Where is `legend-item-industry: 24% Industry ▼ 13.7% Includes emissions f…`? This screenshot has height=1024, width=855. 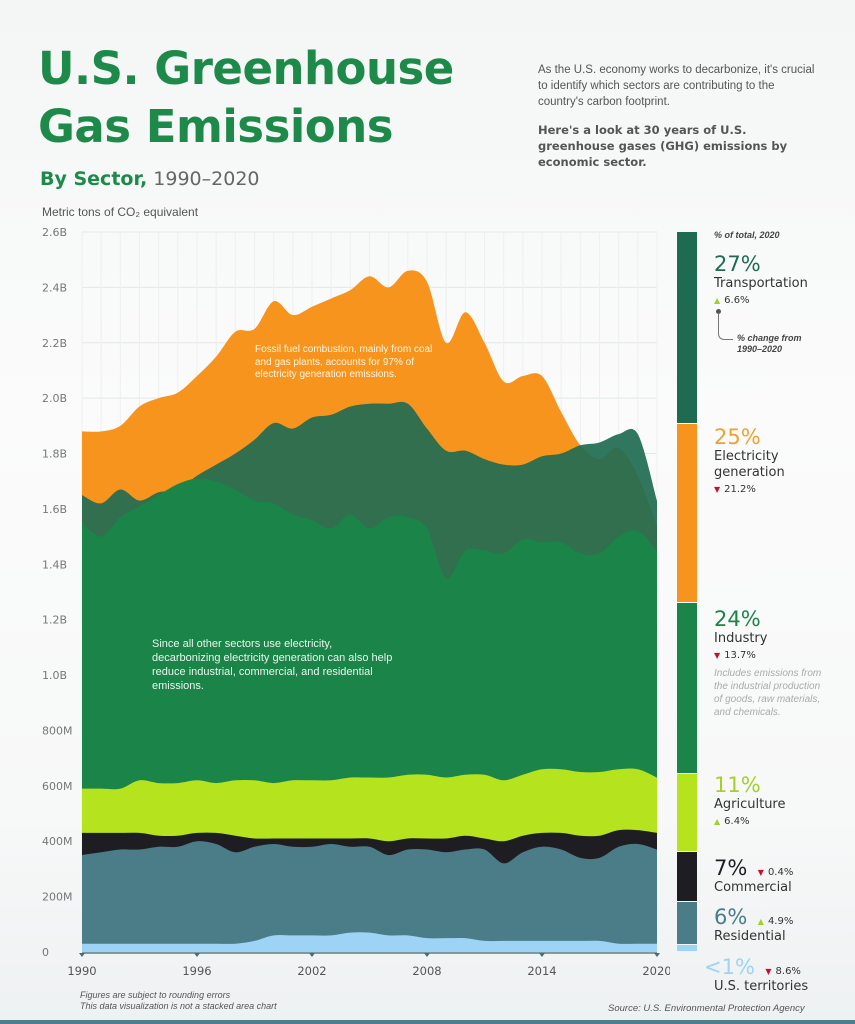 legend-item-industry: 24% Industry ▼ 13.7% Includes emissions f… is located at coordinates (769, 663).